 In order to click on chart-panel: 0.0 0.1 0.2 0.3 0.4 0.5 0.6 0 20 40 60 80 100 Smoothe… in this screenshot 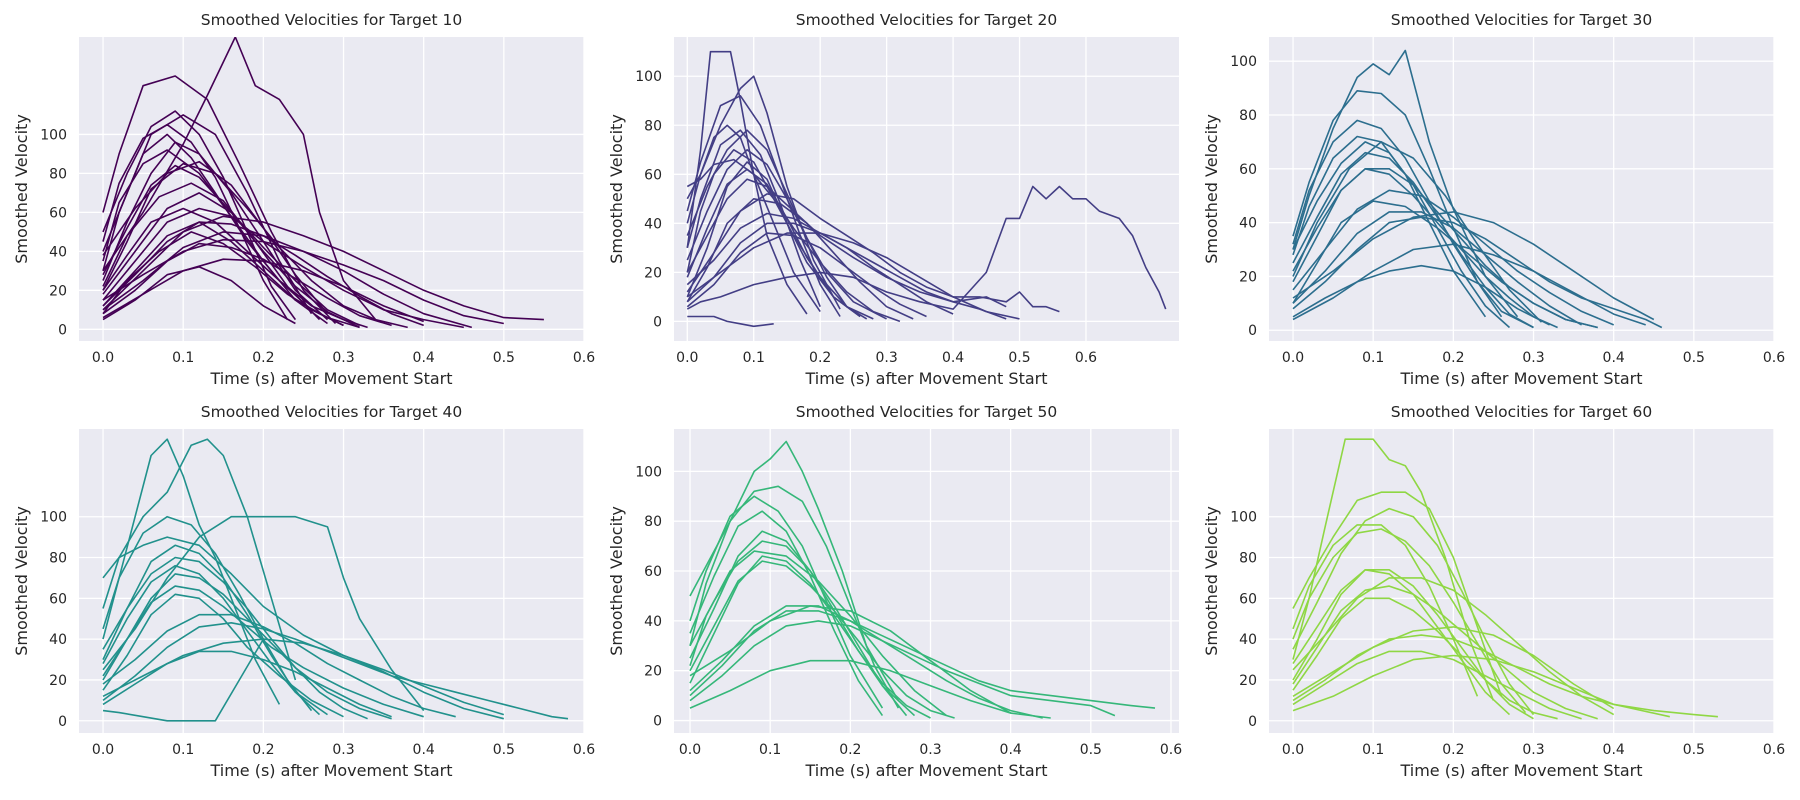, I will do `click(893, 199)`.